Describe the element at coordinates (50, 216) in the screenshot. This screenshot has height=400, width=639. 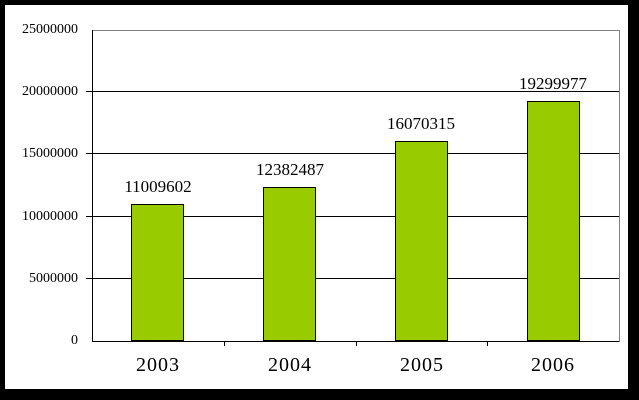
I see `y-axis-tick-label: 10000000` at that location.